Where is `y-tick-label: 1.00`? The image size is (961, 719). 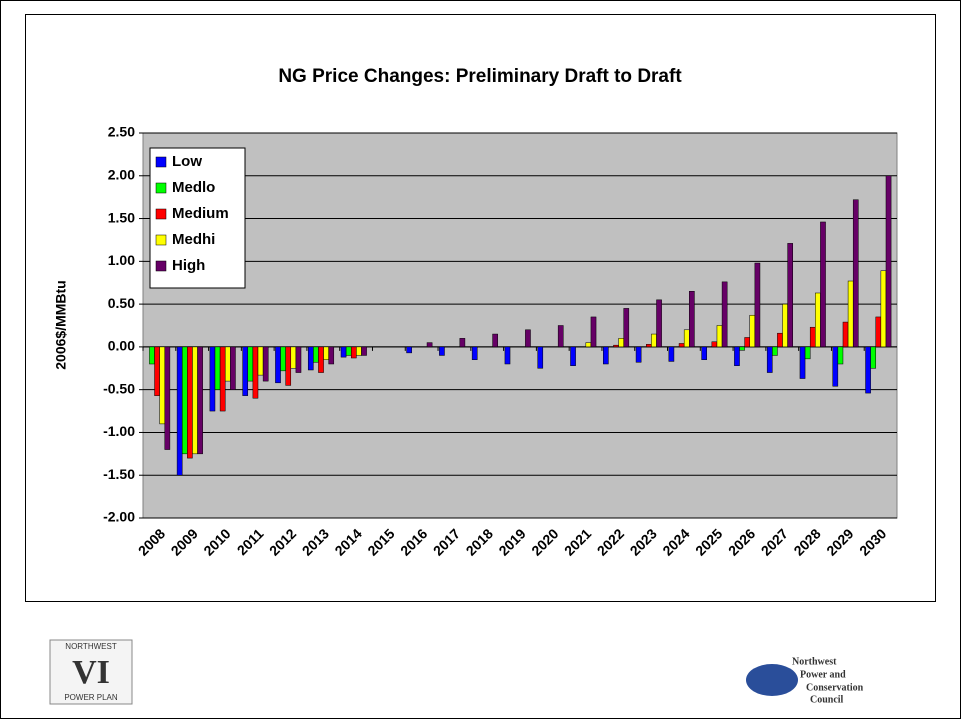 y-tick-label: 1.00 is located at coordinates (121, 260).